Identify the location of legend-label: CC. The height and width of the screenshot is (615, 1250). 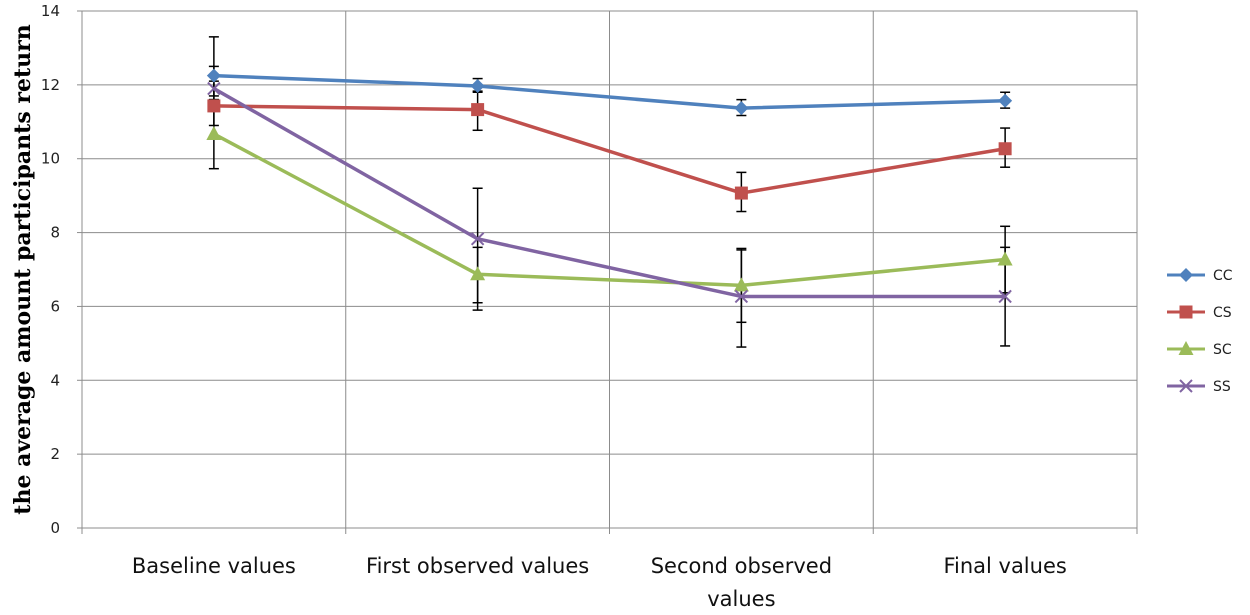
(1223, 276).